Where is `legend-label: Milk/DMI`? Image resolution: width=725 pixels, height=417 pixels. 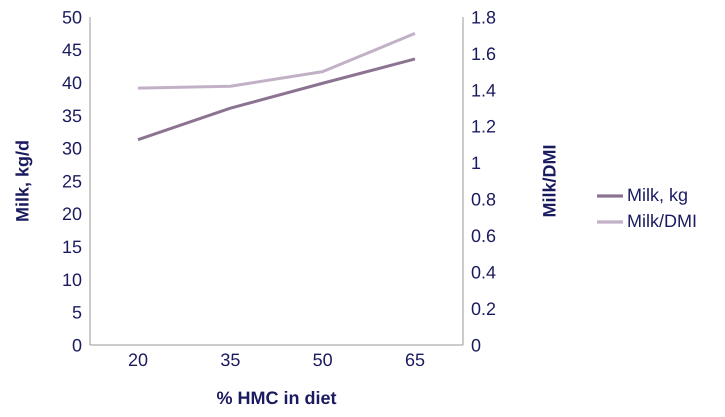
legend-label: Milk/DMI is located at coordinates (662, 220).